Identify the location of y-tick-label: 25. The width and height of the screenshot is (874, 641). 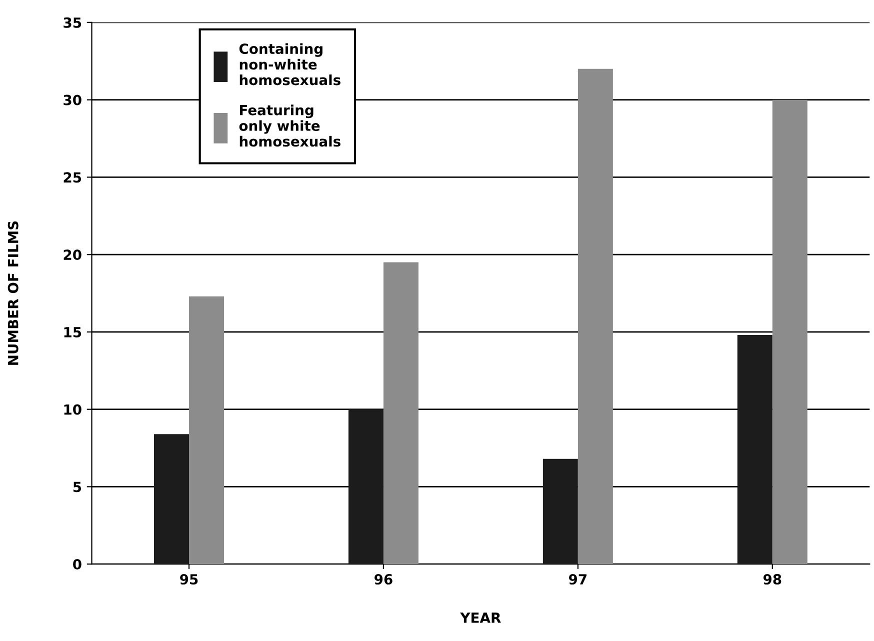
(73, 177).